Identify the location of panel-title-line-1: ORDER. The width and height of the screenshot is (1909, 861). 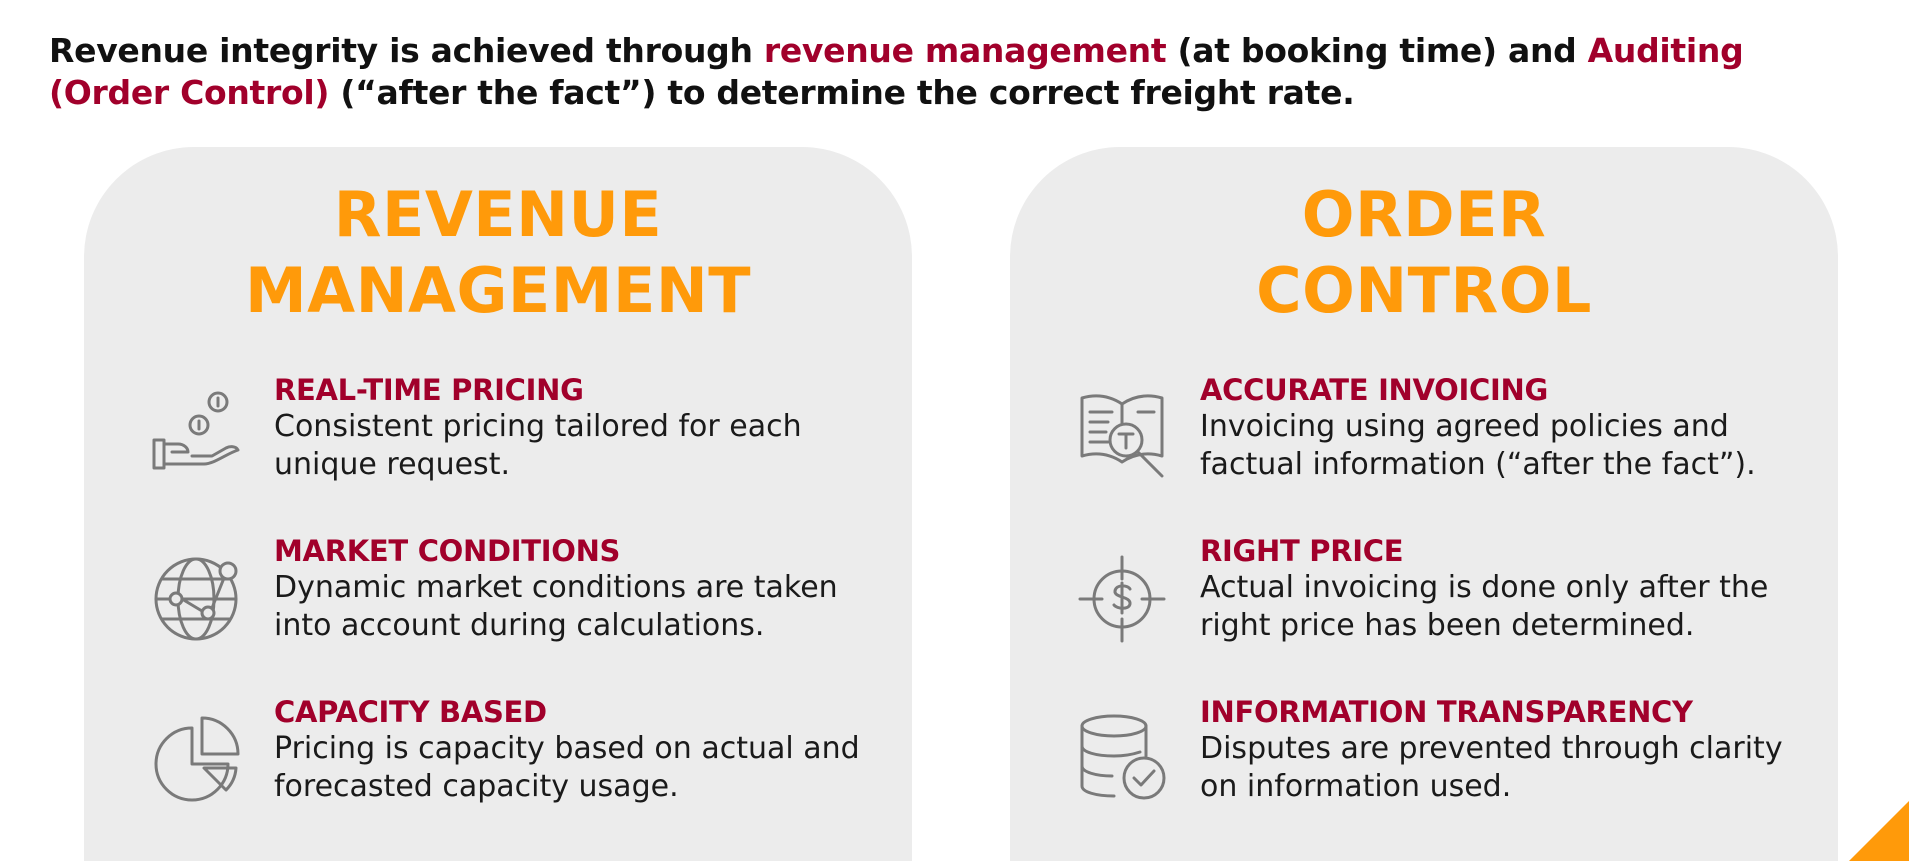
(1424, 214).